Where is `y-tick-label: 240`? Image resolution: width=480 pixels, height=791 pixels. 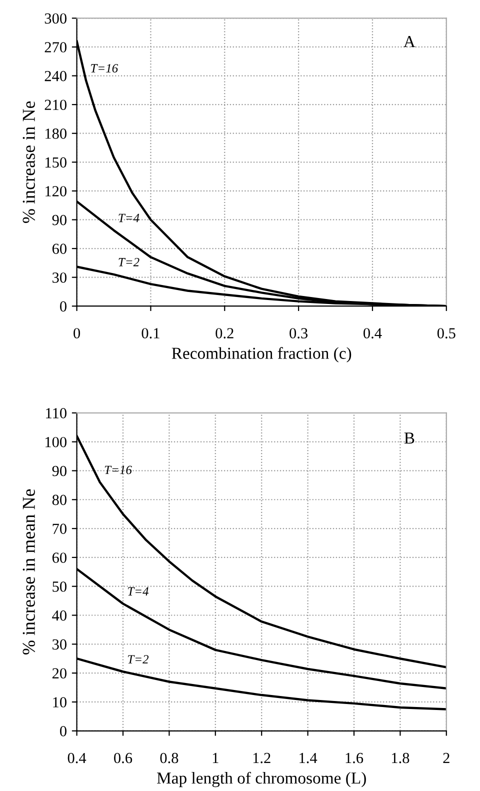 y-tick-label: 240 is located at coordinates (55, 76).